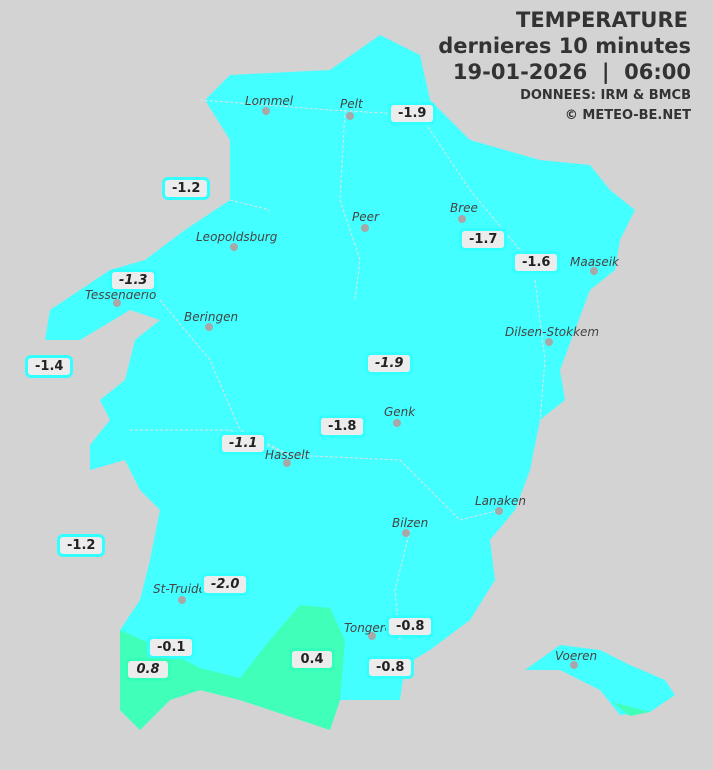 The height and width of the screenshot is (770, 713). What do you see at coordinates (183, 589) in the screenshot?
I see `city-label: St-Truiden` at bounding box center [183, 589].